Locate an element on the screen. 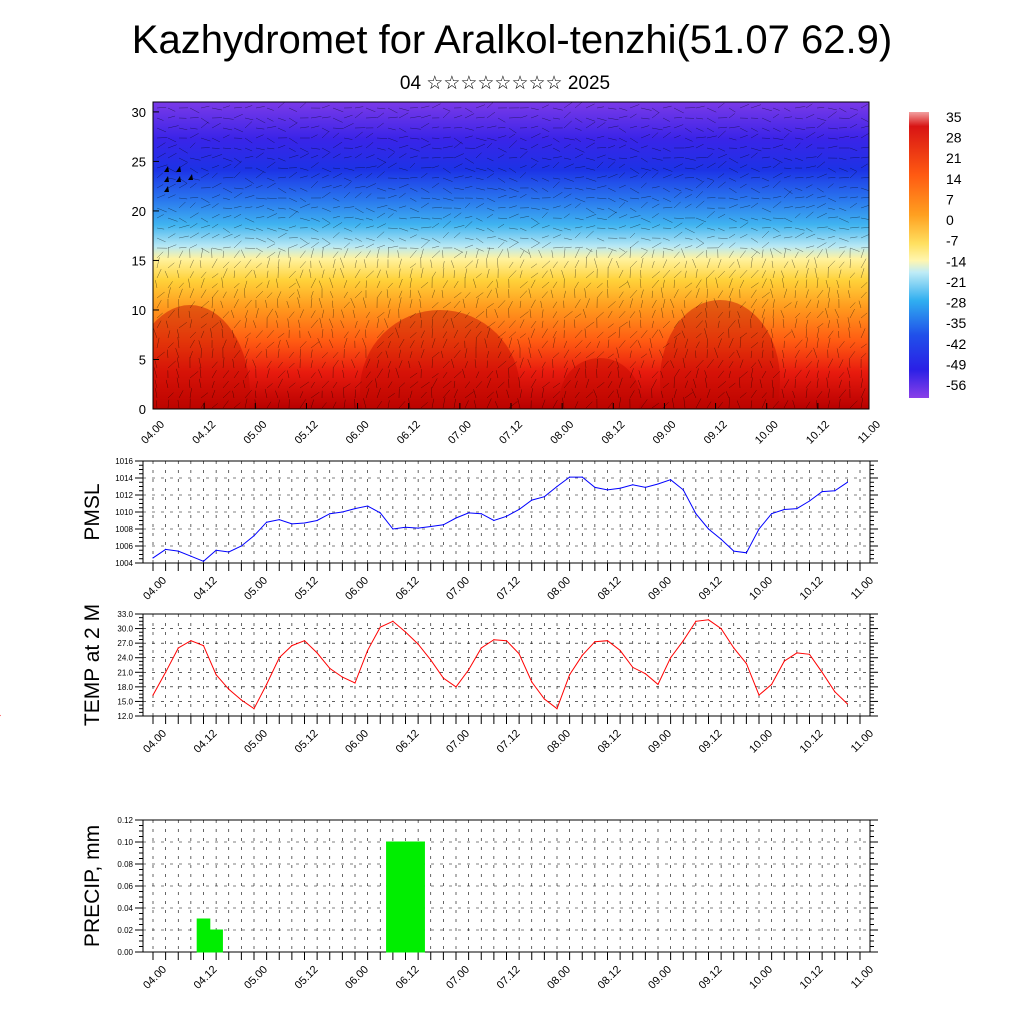 Image resolution: width=1024 pixels, height=1024 pixels. y-tick-label: 33.0 is located at coordinates (125, 614).